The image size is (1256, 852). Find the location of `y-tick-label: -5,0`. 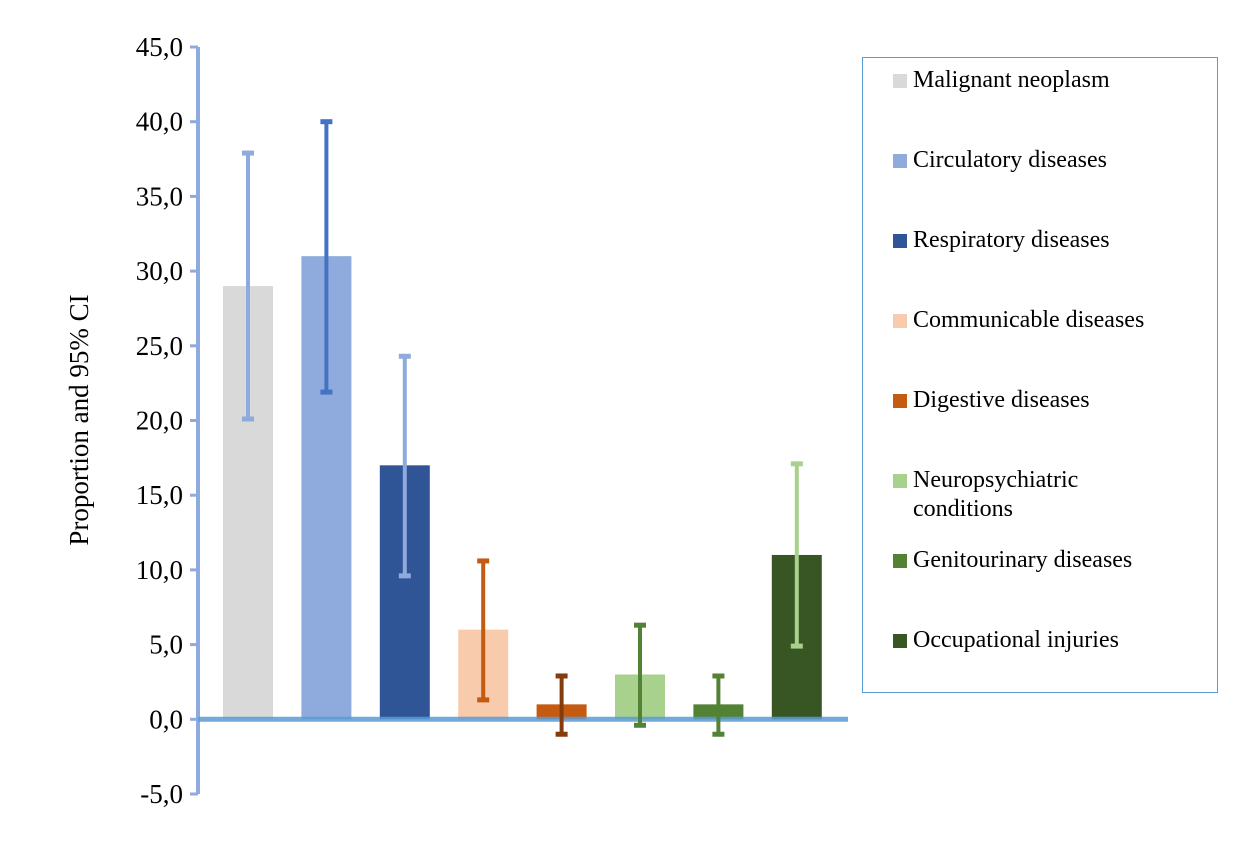

y-tick-label: -5,0 is located at coordinates (161, 794).